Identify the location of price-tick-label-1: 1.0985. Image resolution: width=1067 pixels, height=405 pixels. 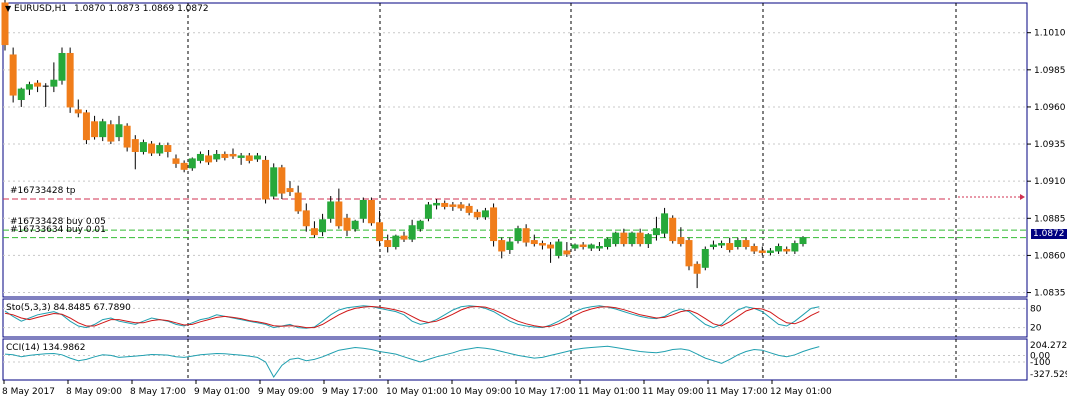
(1050, 71).